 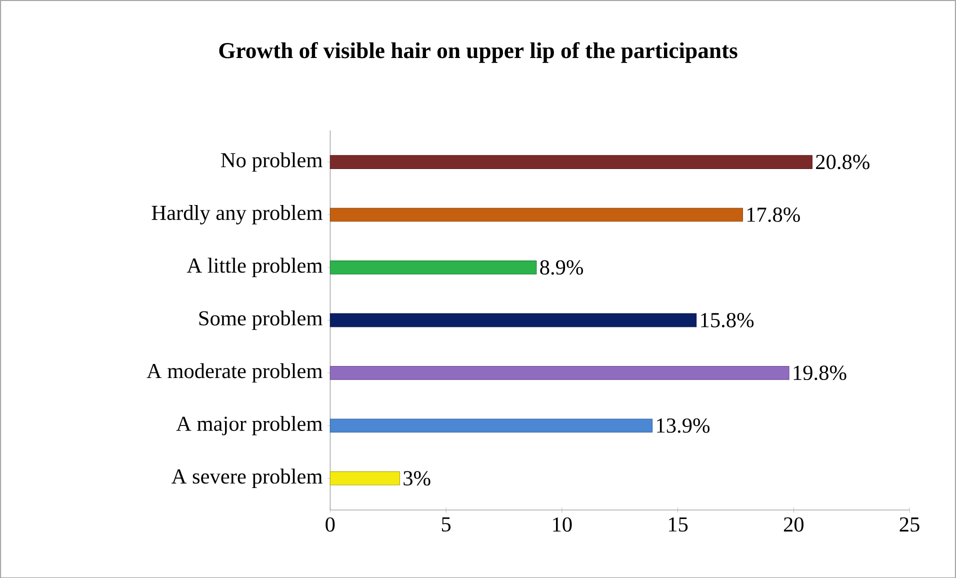 What do you see at coordinates (446, 524) in the screenshot?
I see `x-tick-label: 5` at bounding box center [446, 524].